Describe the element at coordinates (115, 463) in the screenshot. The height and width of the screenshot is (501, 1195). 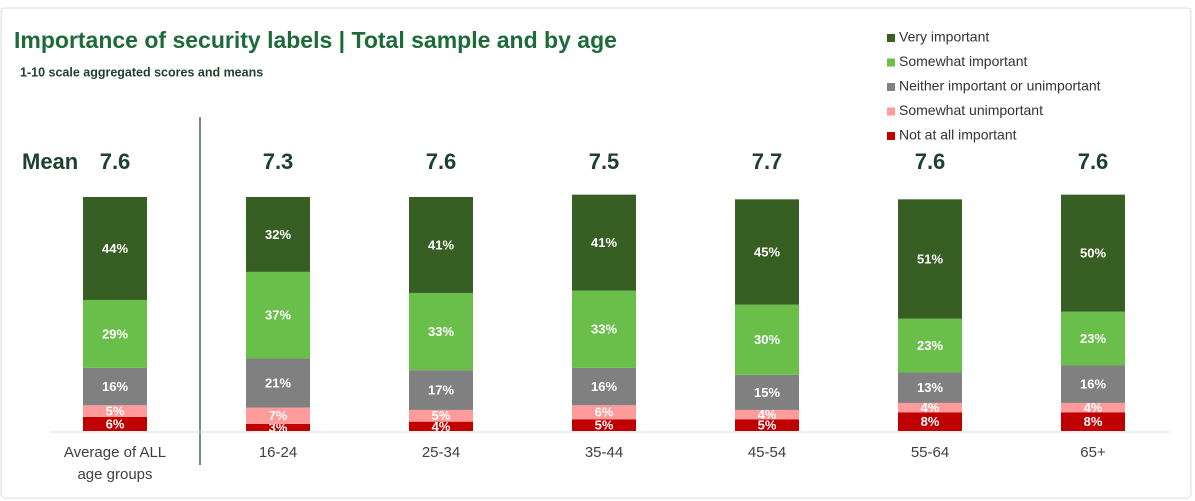
I see `category-label: Average of ALL age groups` at that location.